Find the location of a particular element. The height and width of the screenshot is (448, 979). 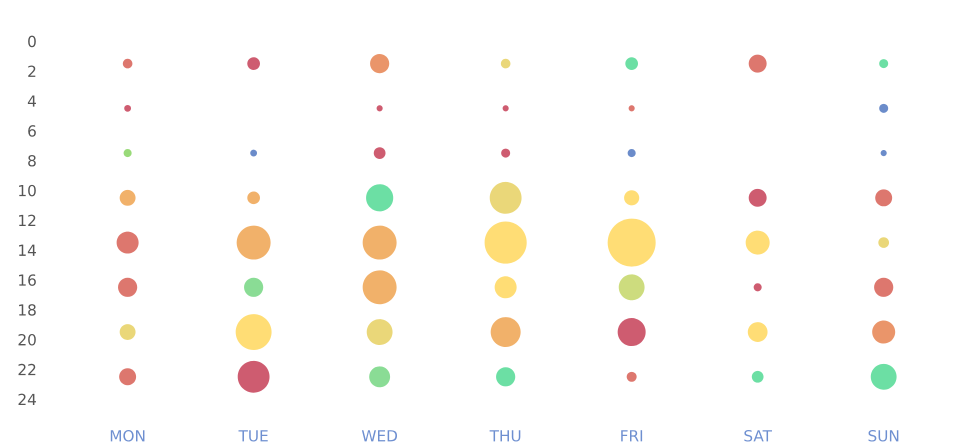

y-tick-label: 10 is located at coordinates (27, 190).